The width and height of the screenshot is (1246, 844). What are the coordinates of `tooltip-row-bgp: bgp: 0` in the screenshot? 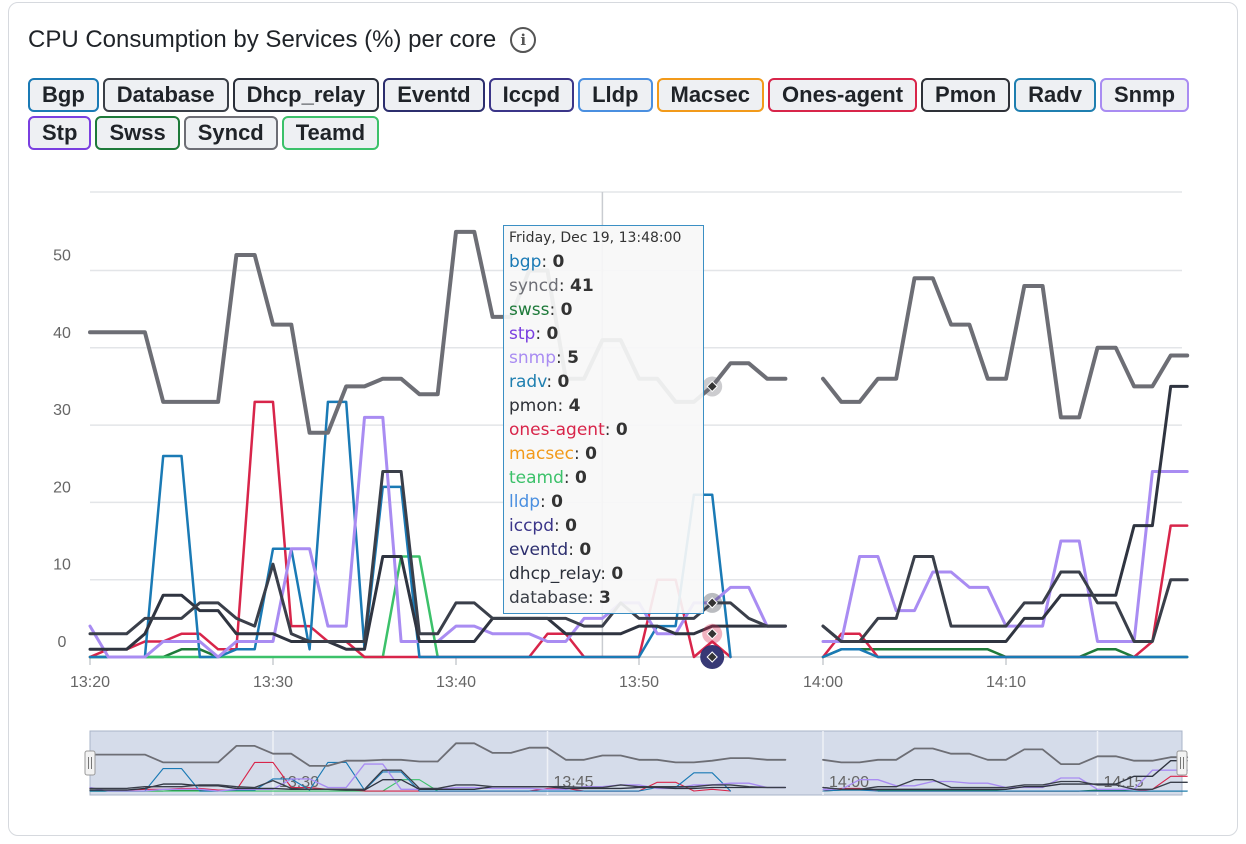 It's located at (537, 262).